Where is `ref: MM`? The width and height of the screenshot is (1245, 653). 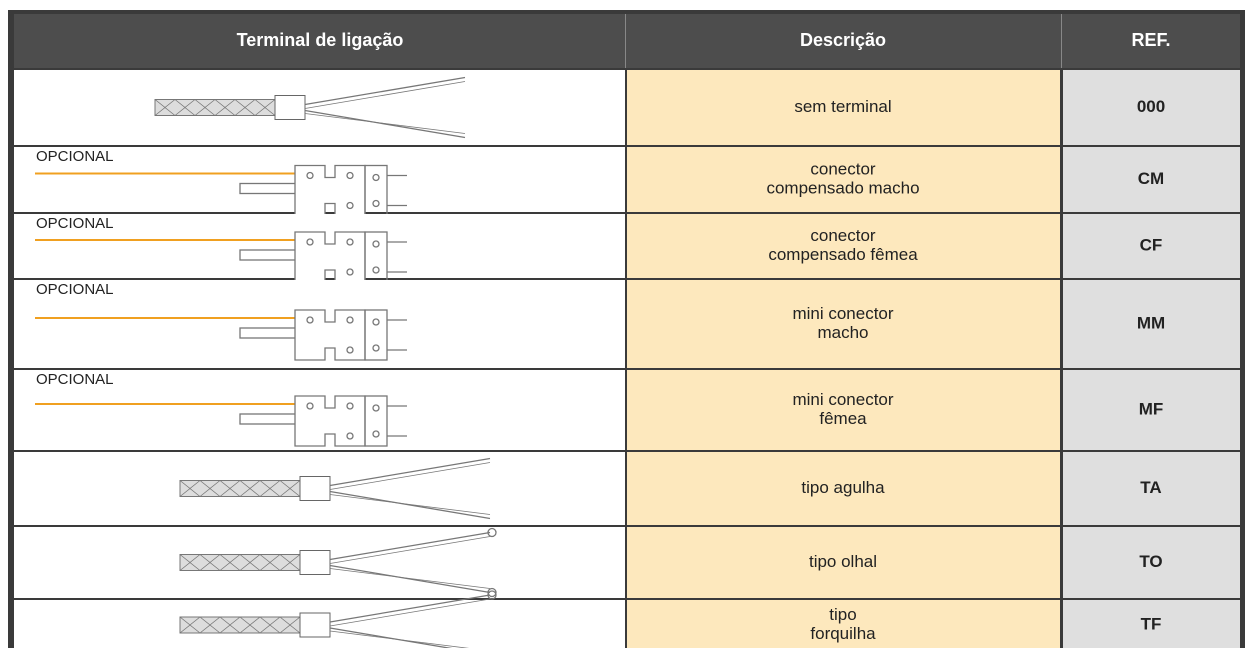
ref: MM is located at coordinates (1151, 322).